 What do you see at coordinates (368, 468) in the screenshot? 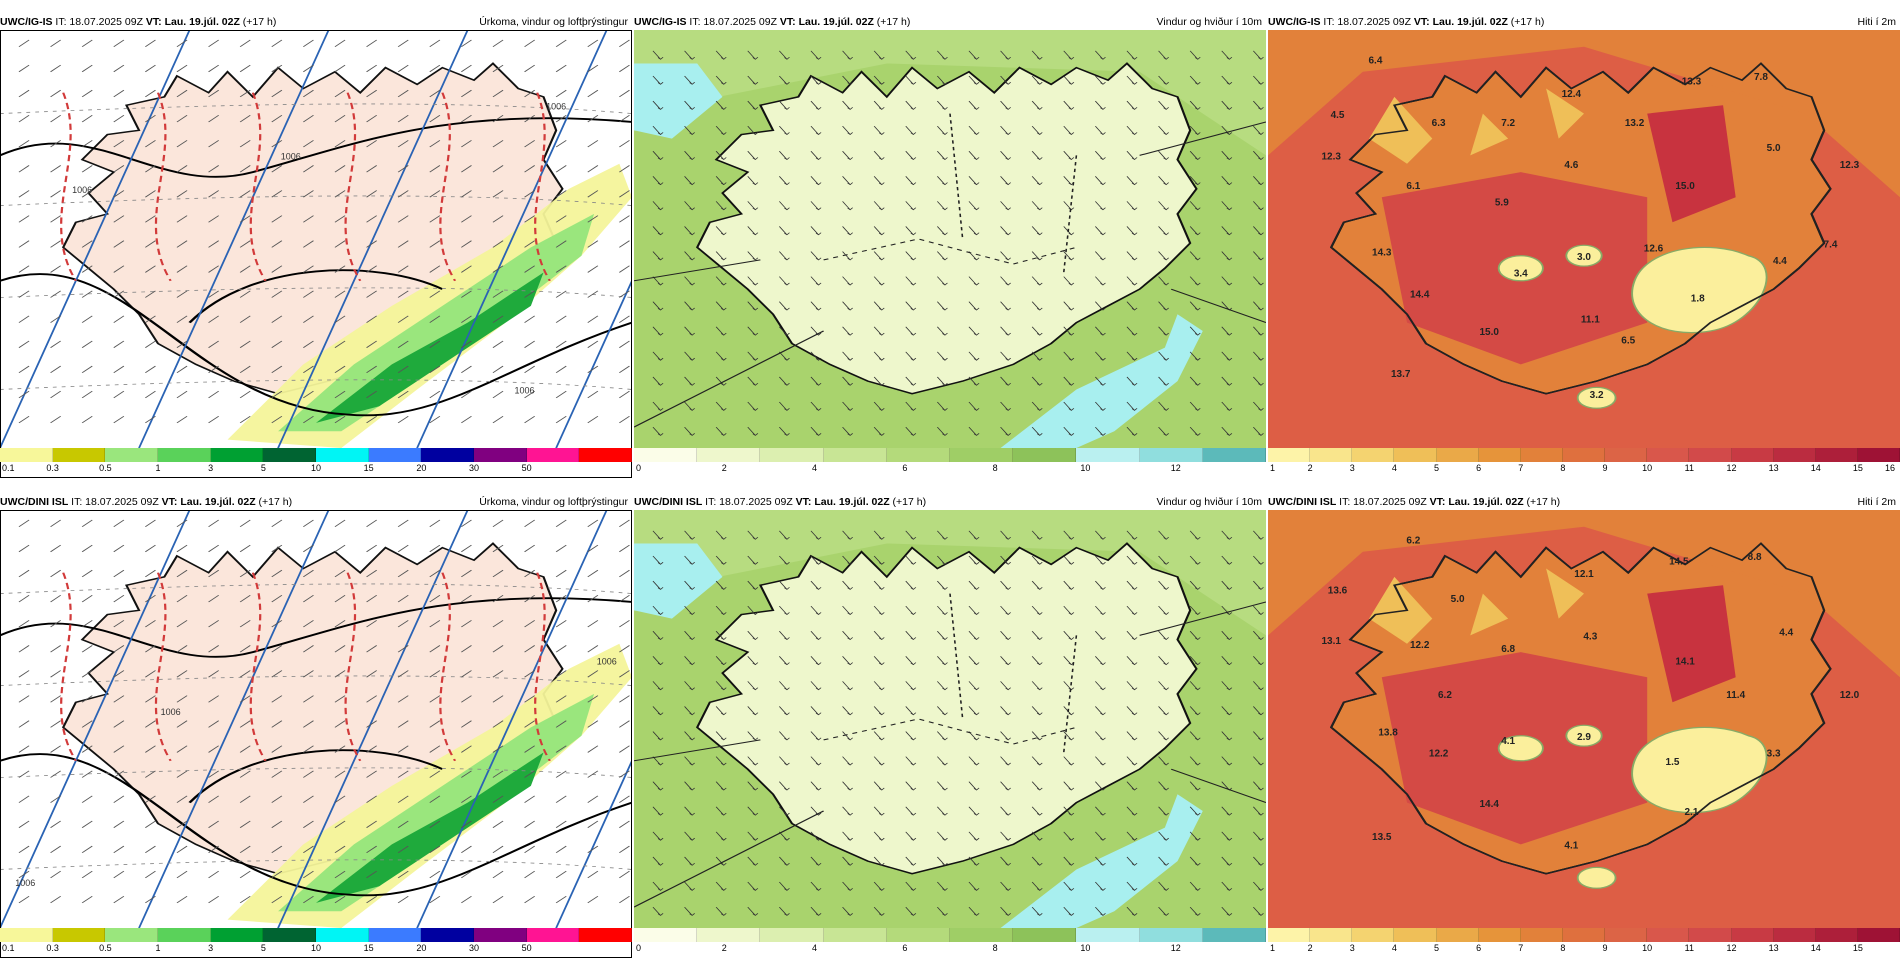
I see `colorbar-tick-label: 15` at bounding box center [368, 468].